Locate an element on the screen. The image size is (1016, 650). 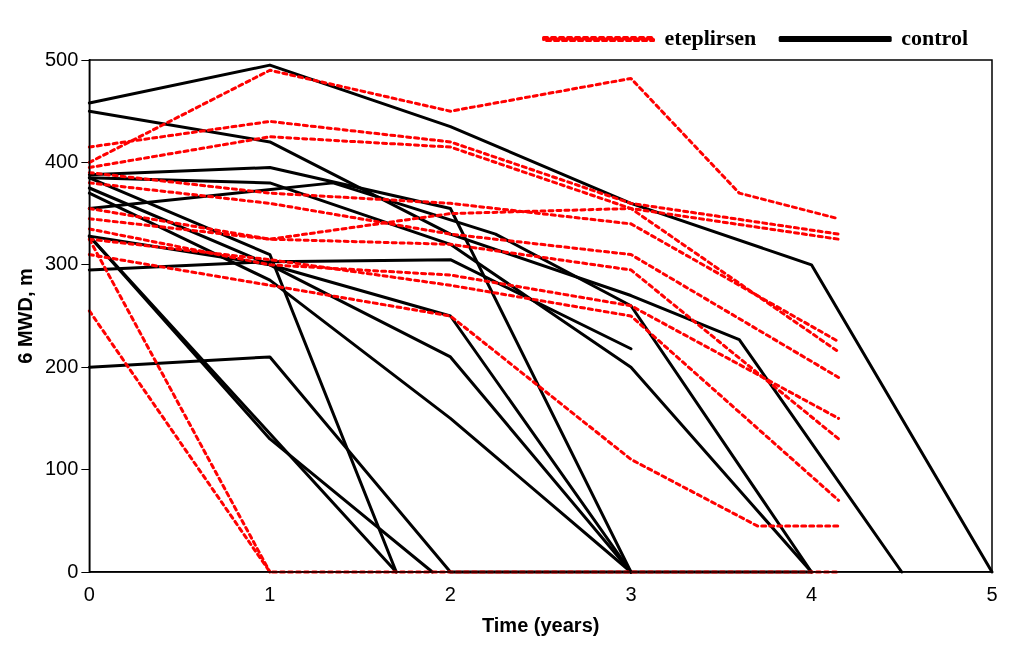
y-tick-label: 300 is located at coordinates (61, 263).